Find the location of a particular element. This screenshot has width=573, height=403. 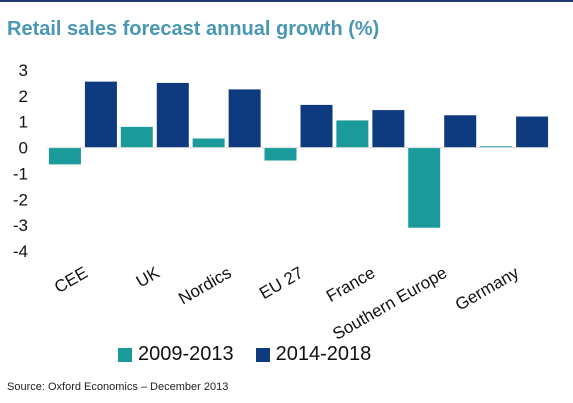

bar-2014-2018-cee is located at coordinates (100, 114).